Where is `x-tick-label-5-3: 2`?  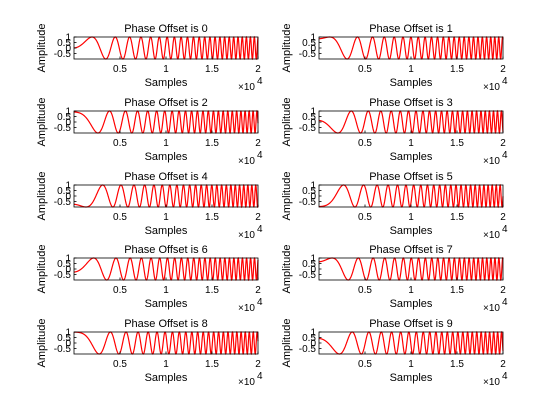 x-tick-label-5-3: 2 is located at coordinates (503, 217).